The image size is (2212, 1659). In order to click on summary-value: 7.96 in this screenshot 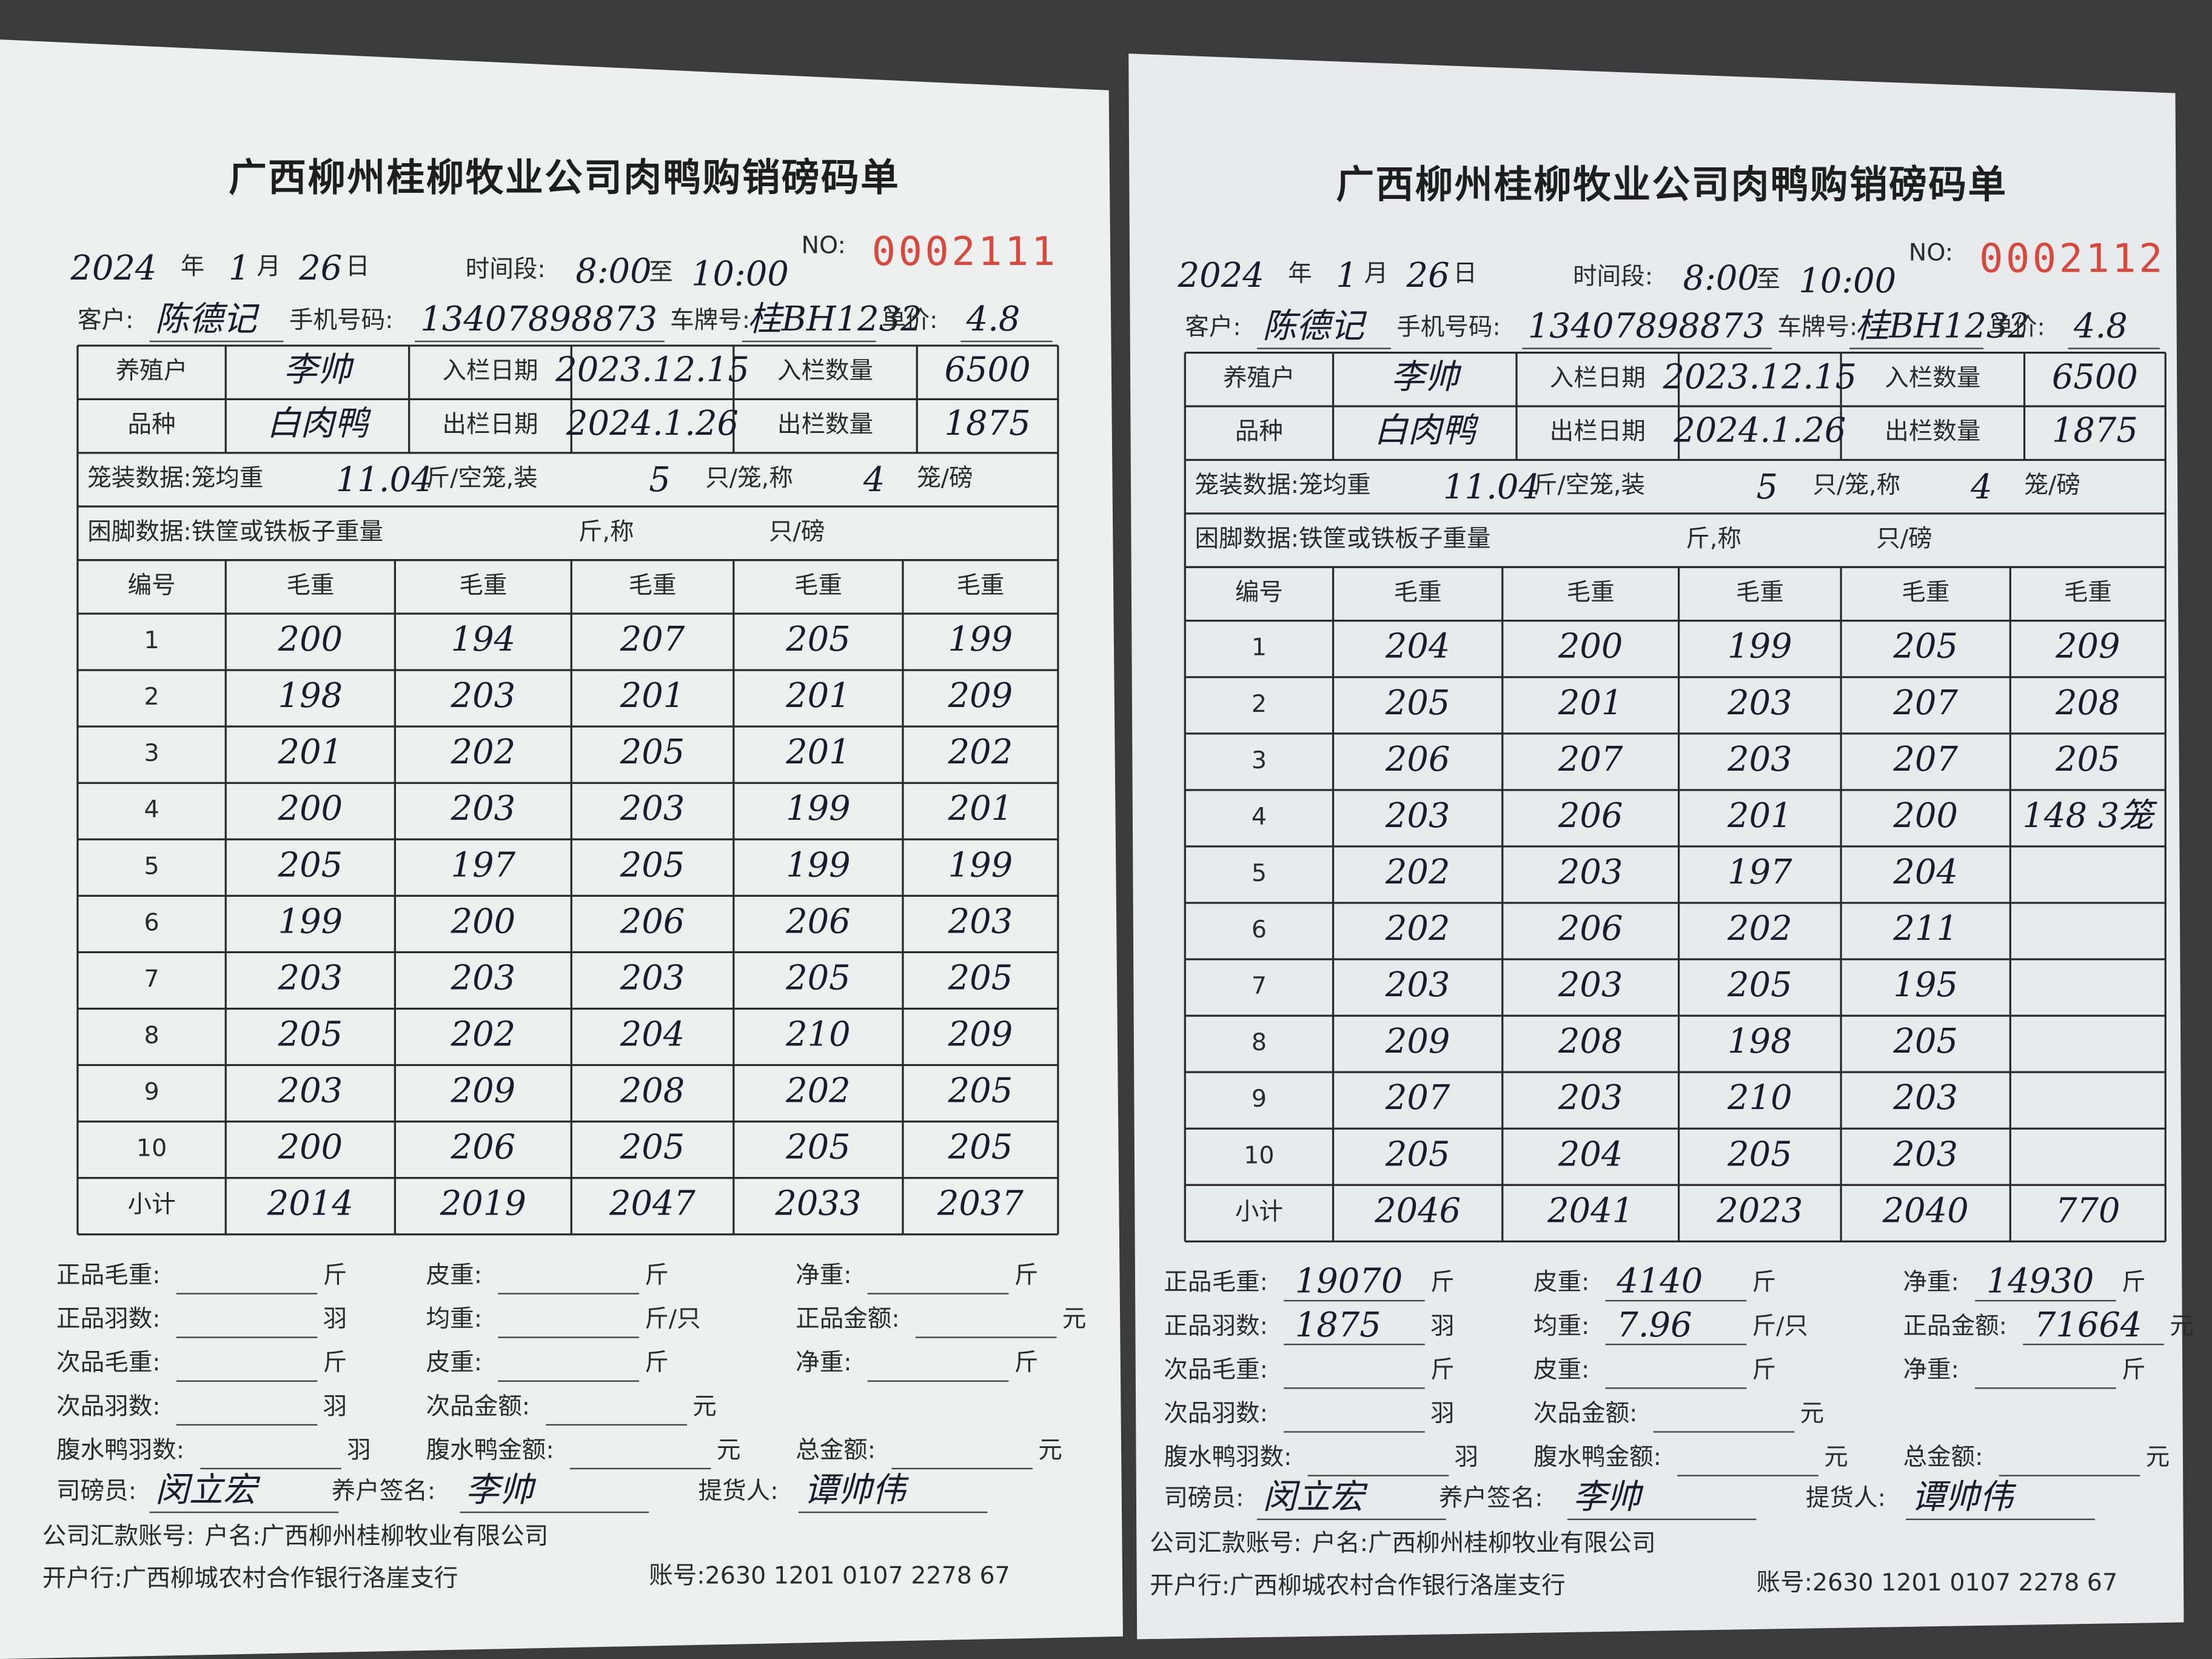, I will do `click(1654, 1325)`.